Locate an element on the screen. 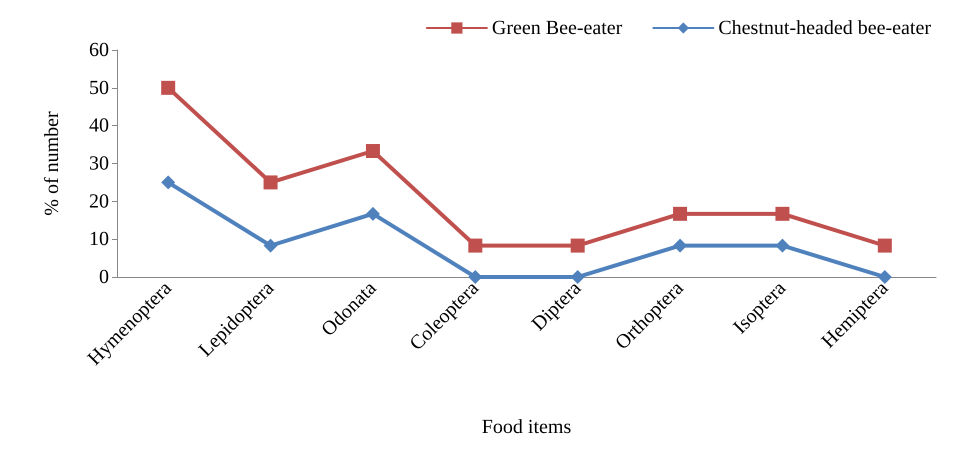 The height and width of the screenshot is (450, 964). y-tick-label: 30 is located at coordinates (99, 163).